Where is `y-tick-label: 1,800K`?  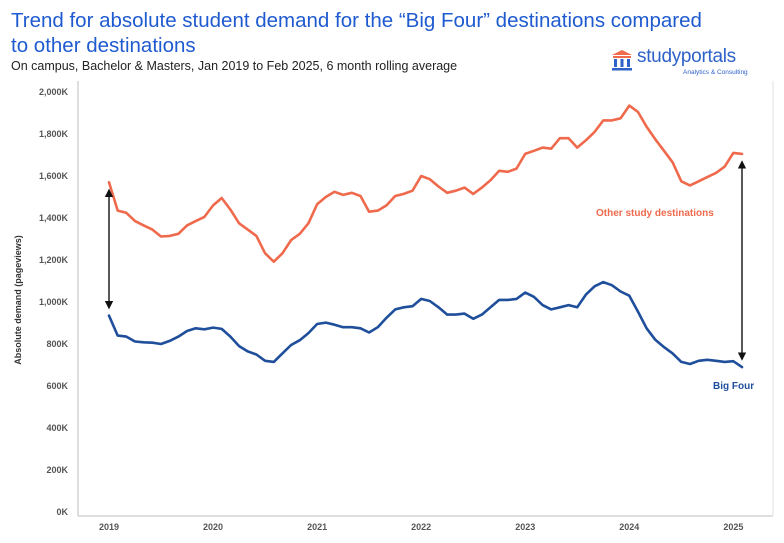 y-tick-label: 1,800K is located at coordinates (54, 134).